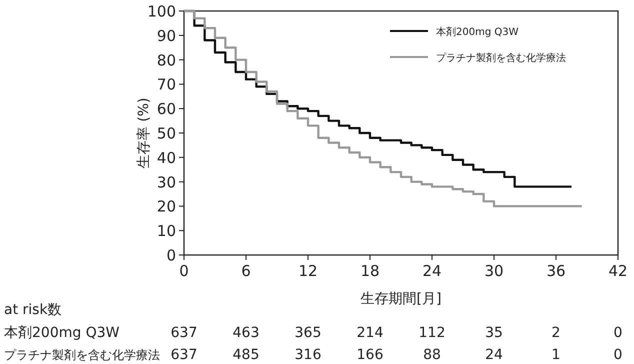  Describe the element at coordinates (308, 333) in the screenshot. I see `text: 365` at that location.